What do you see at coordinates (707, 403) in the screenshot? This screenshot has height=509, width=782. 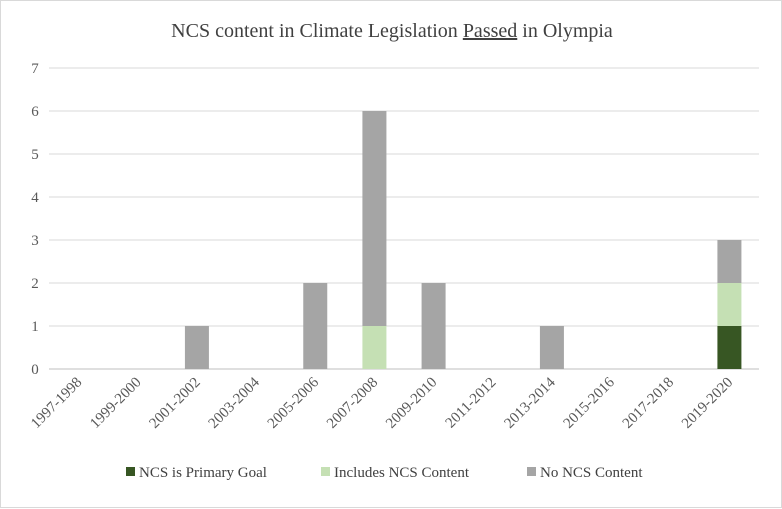 I see `x-tick-label: 2019-2020` at bounding box center [707, 403].